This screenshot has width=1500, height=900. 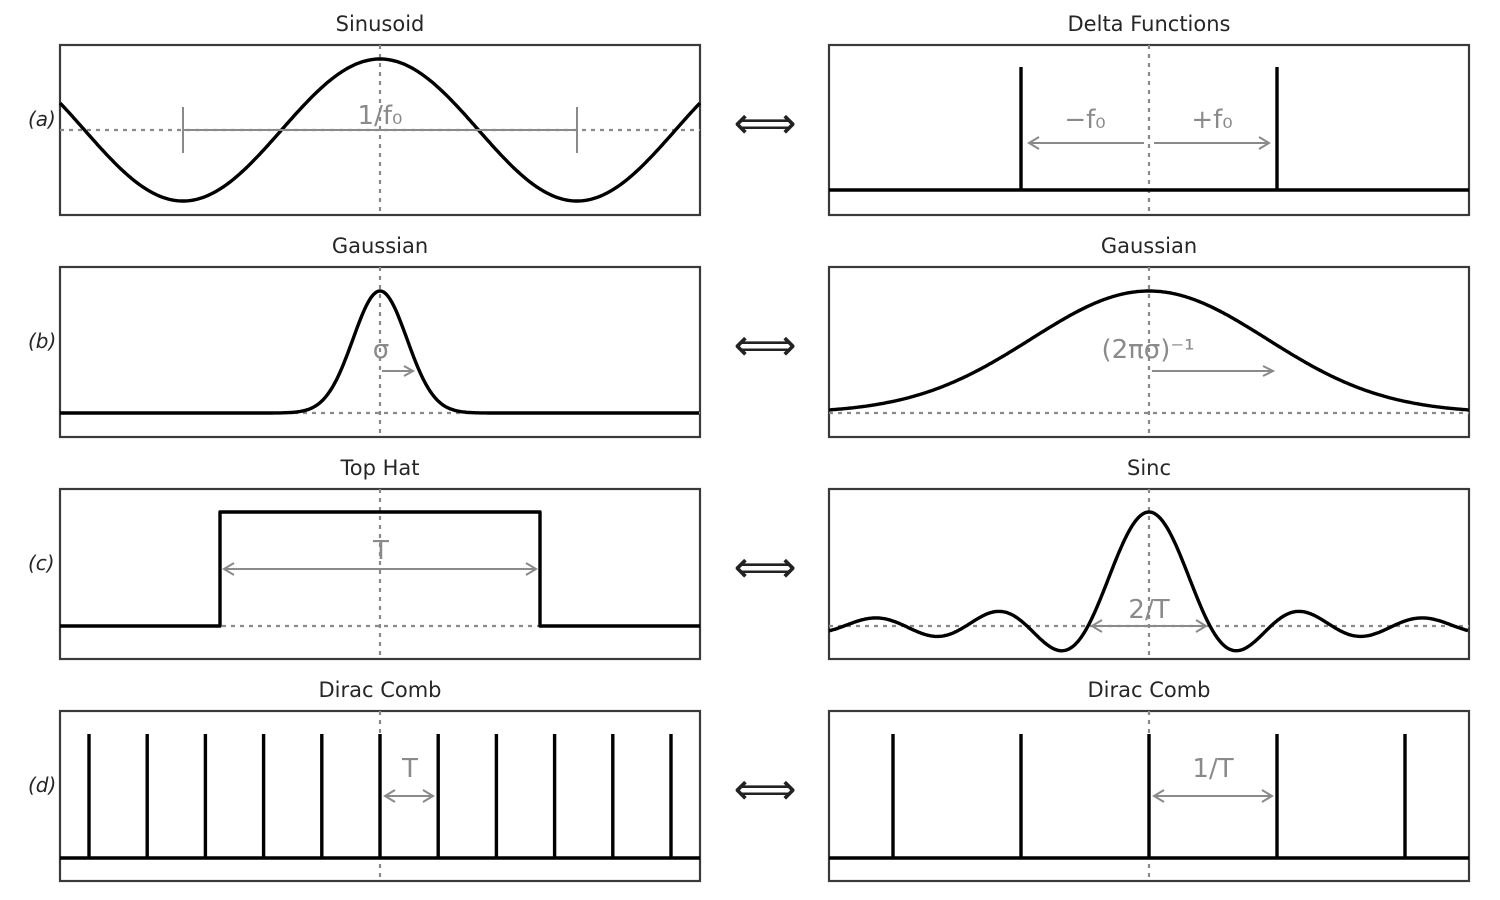 I want to click on row-label-c: (c), so click(x=41, y=563).